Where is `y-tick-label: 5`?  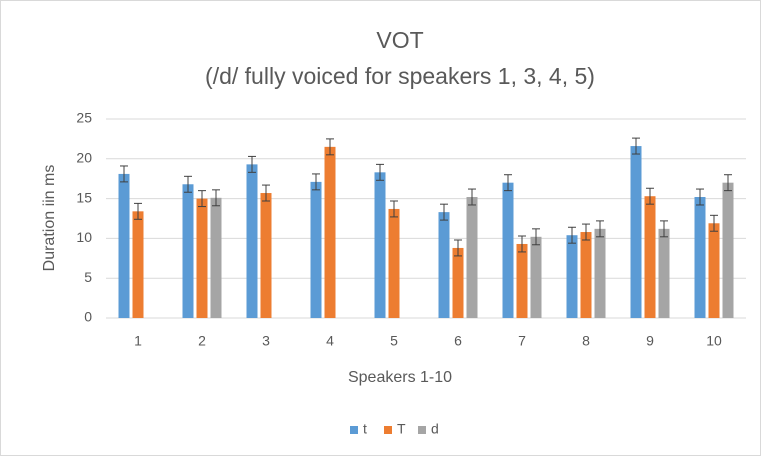 y-tick-label: 5 is located at coordinates (88, 277).